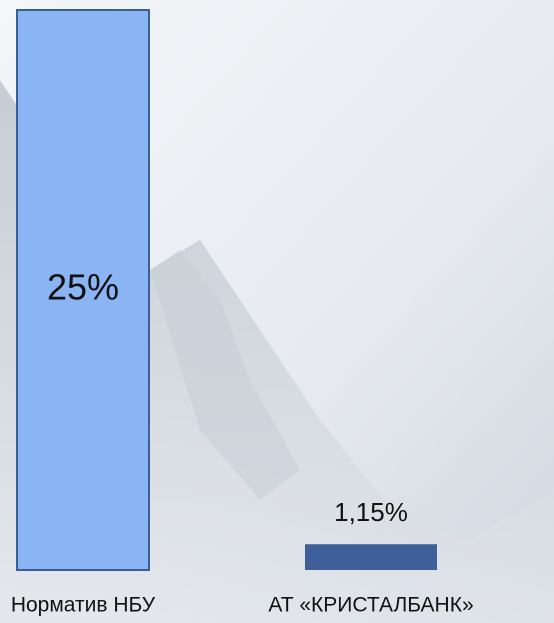  What do you see at coordinates (83, 605) in the screenshot?
I see `x-tick-label: Норматив НБУ` at bounding box center [83, 605].